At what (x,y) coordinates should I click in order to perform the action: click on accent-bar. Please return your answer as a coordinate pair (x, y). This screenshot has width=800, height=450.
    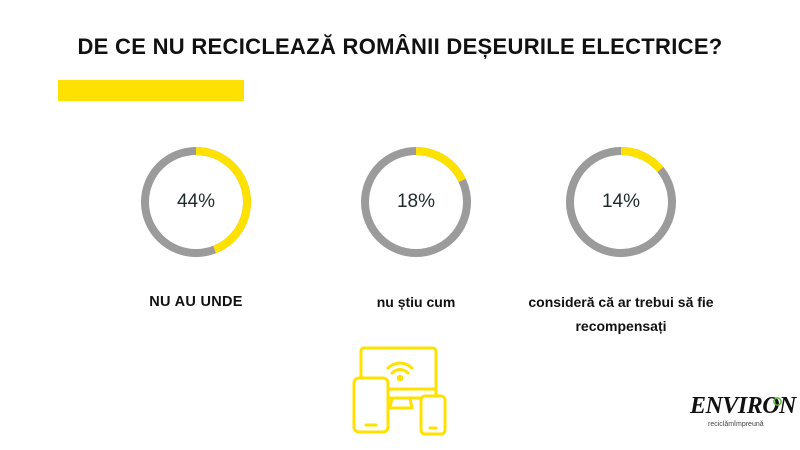
    Looking at the image, I should click on (151, 90).